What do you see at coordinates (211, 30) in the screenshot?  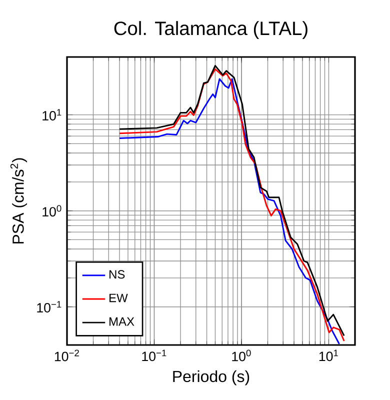 I see `chart-title: Col. Talamanca (LTAL)` at bounding box center [211, 30].